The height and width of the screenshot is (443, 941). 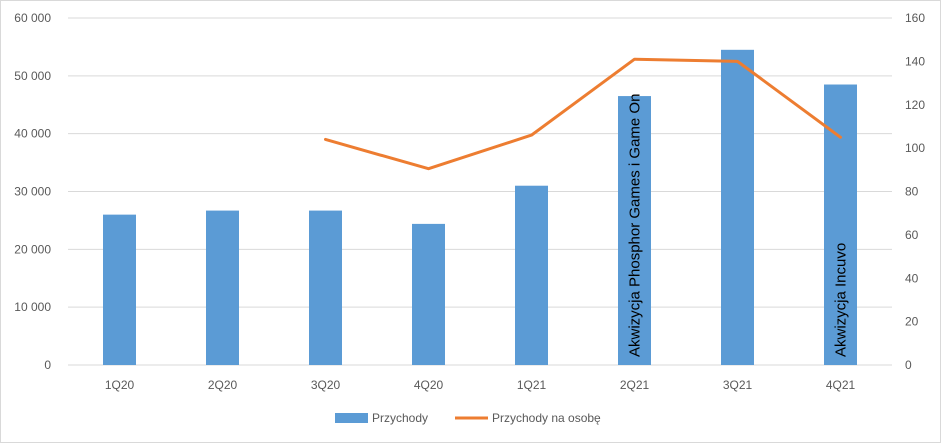 I want to click on left-tick-label: 30 000, so click(x=32, y=192).